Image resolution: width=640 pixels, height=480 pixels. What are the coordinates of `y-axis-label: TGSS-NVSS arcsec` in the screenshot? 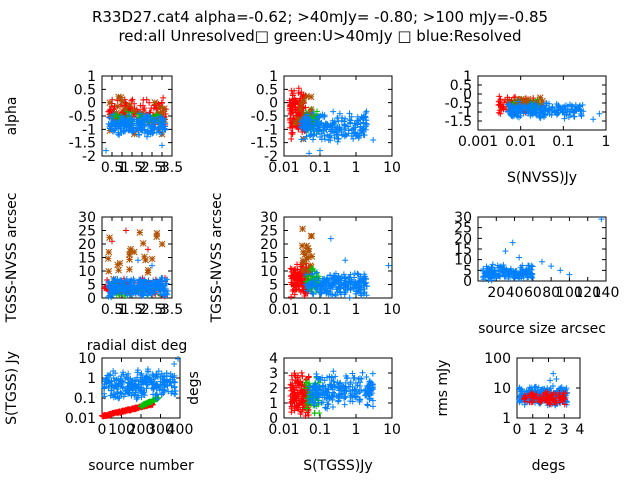 It's located at (217, 258).